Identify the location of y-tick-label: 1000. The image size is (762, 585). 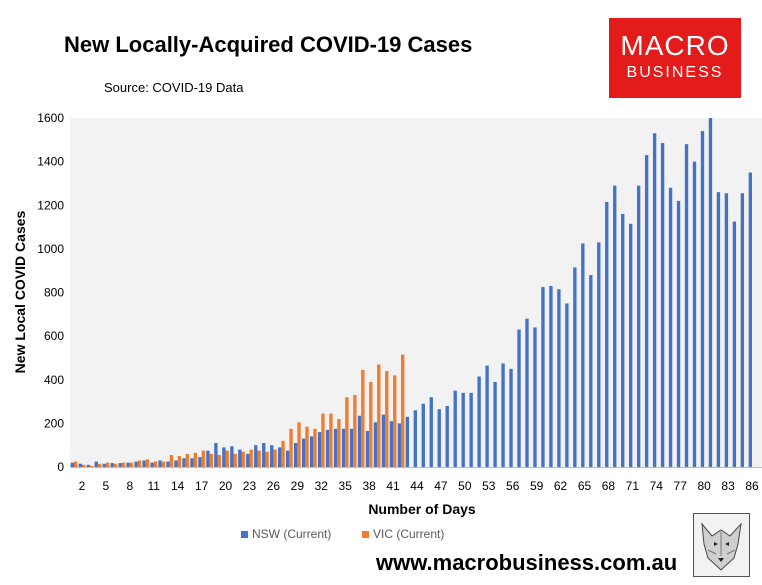
(50, 249).